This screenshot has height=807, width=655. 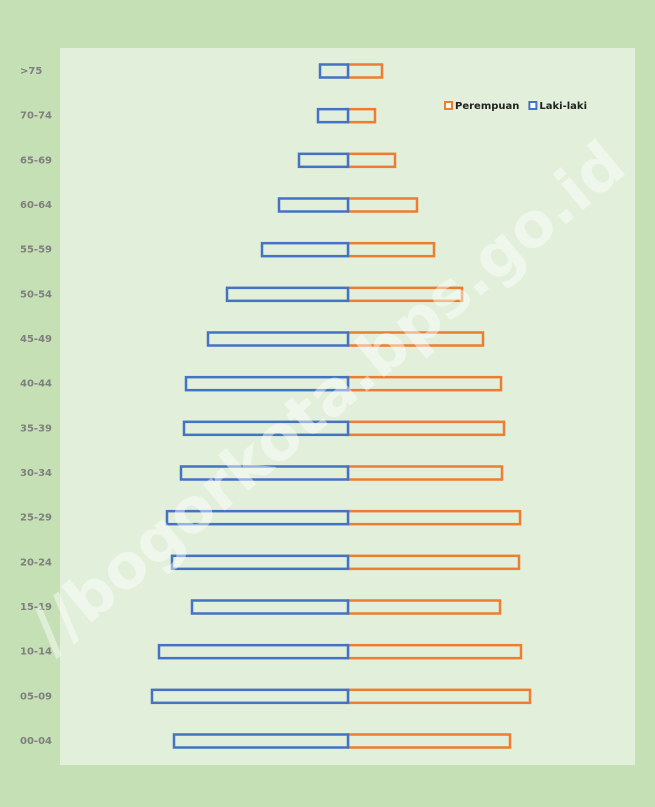 I want to click on category-label: 25-29, so click(x=36, y=518).